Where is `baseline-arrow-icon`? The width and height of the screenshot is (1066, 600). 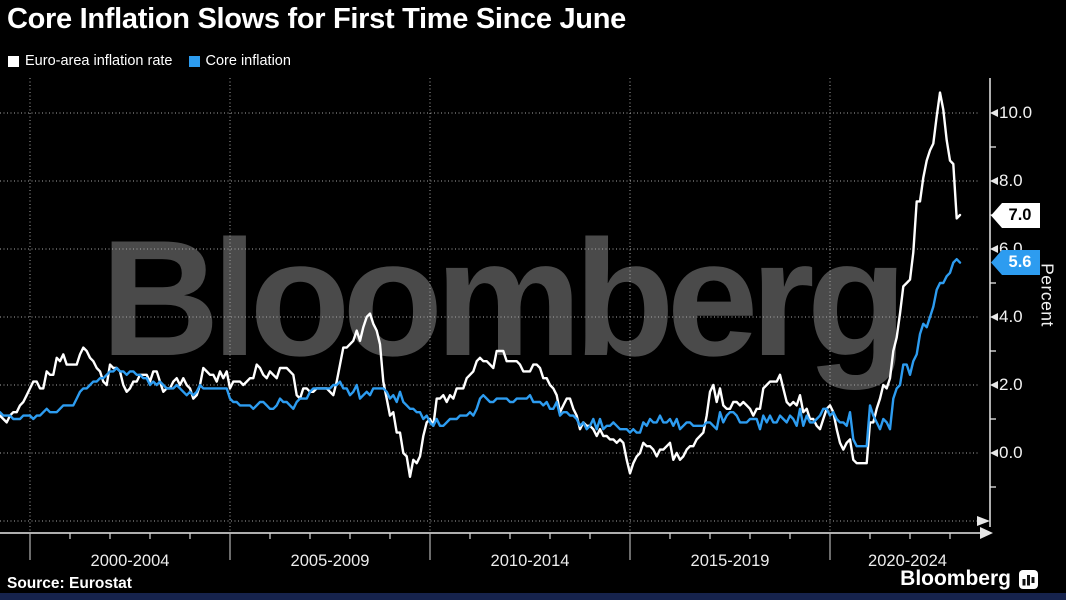 baseline-arrow-icon is located at coordinates (983, 521).